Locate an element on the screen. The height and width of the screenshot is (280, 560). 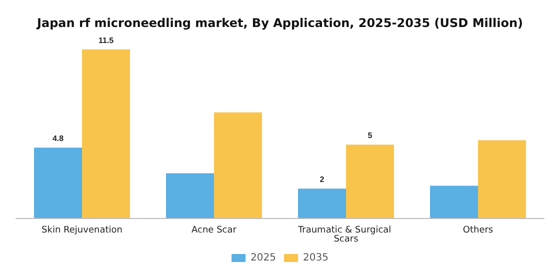
data-label: 11.5 is located at coordinates (106, 40).